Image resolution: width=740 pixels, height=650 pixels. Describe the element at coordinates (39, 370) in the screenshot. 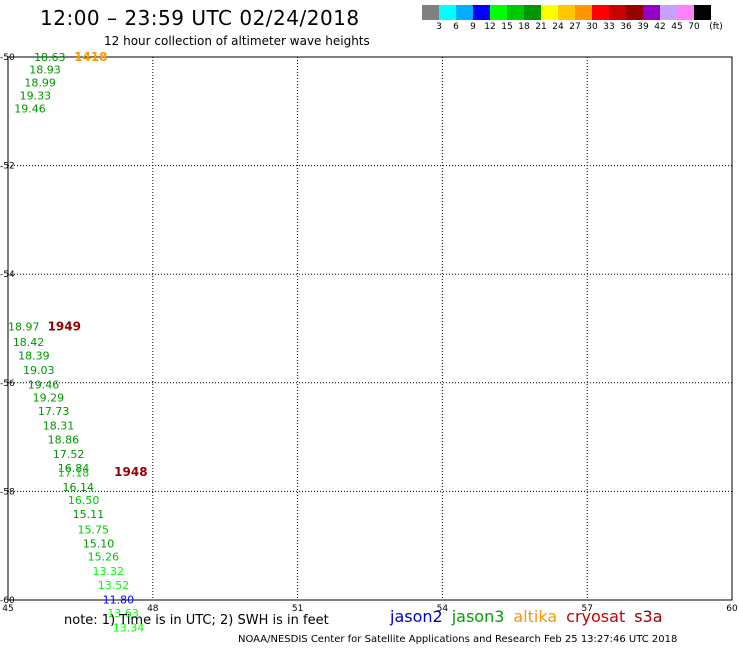

I see `wave-height-label: 19.03` at that location.